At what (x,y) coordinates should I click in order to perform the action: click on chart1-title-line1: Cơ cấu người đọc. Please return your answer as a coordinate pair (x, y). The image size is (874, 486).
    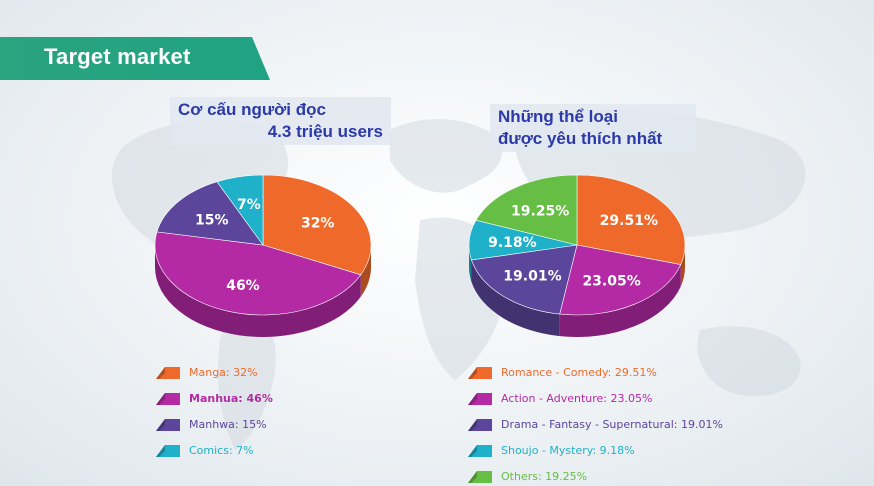
    Looking at the image, I should click on (252, 109).